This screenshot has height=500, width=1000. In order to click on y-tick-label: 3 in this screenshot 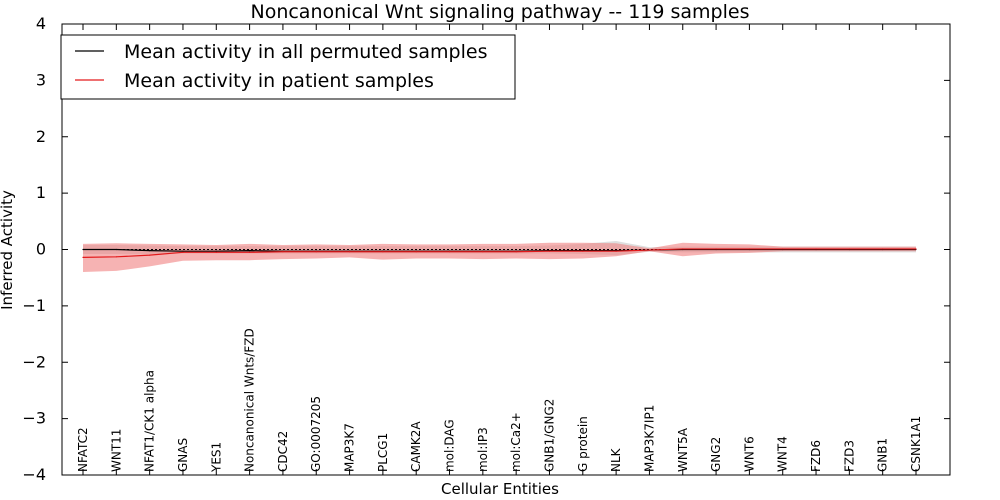, I will do `click(41, 79)`.